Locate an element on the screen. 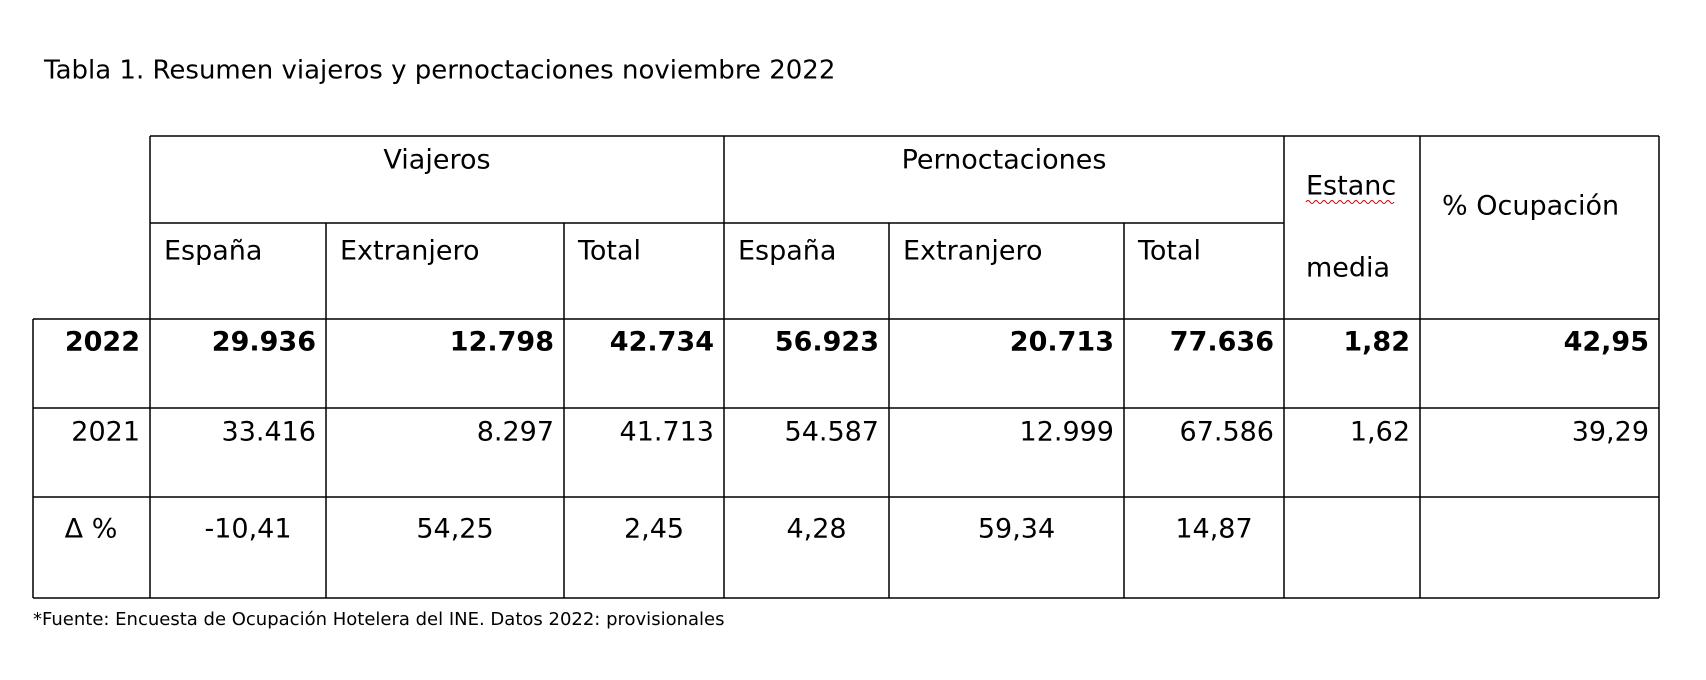 The height and width of the screenshot is (680, 1706). table-cell: -10,41 is located at coordinates (247, 529).